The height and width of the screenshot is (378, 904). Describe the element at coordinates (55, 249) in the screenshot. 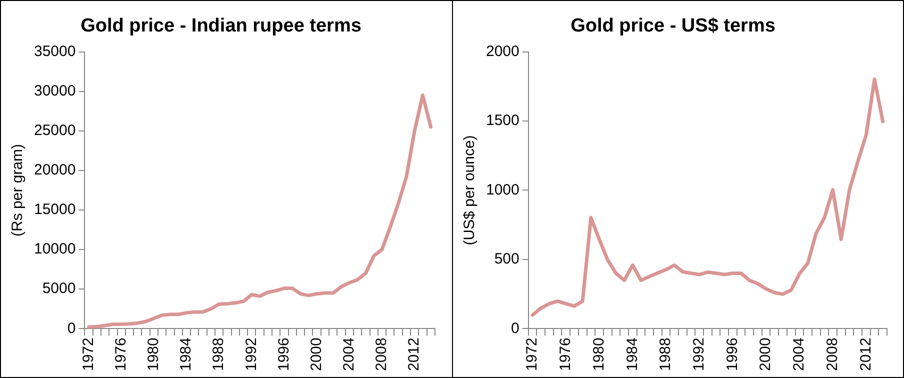

I see `y-tick-label: 10000` at that location.